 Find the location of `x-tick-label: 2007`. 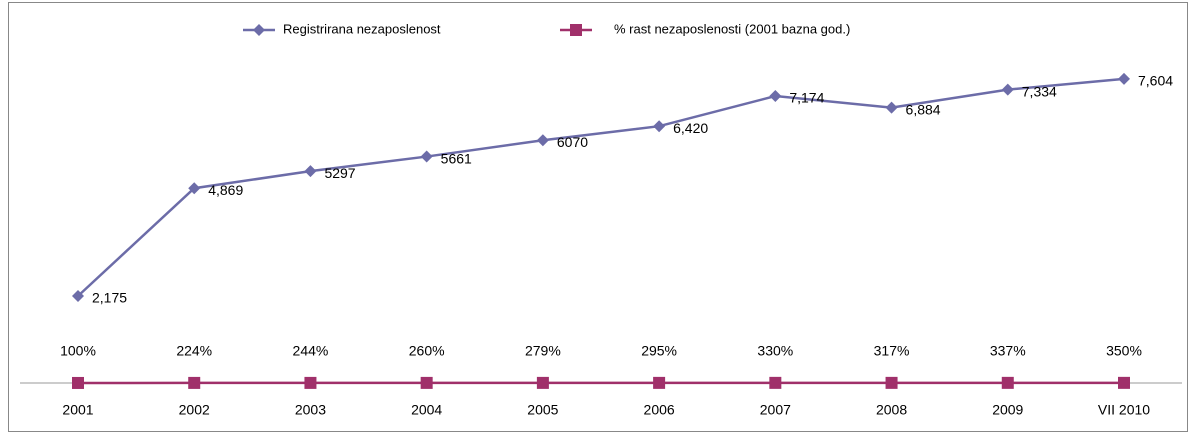

x-tick-label: 2007 is located at coordinates (775, 410).